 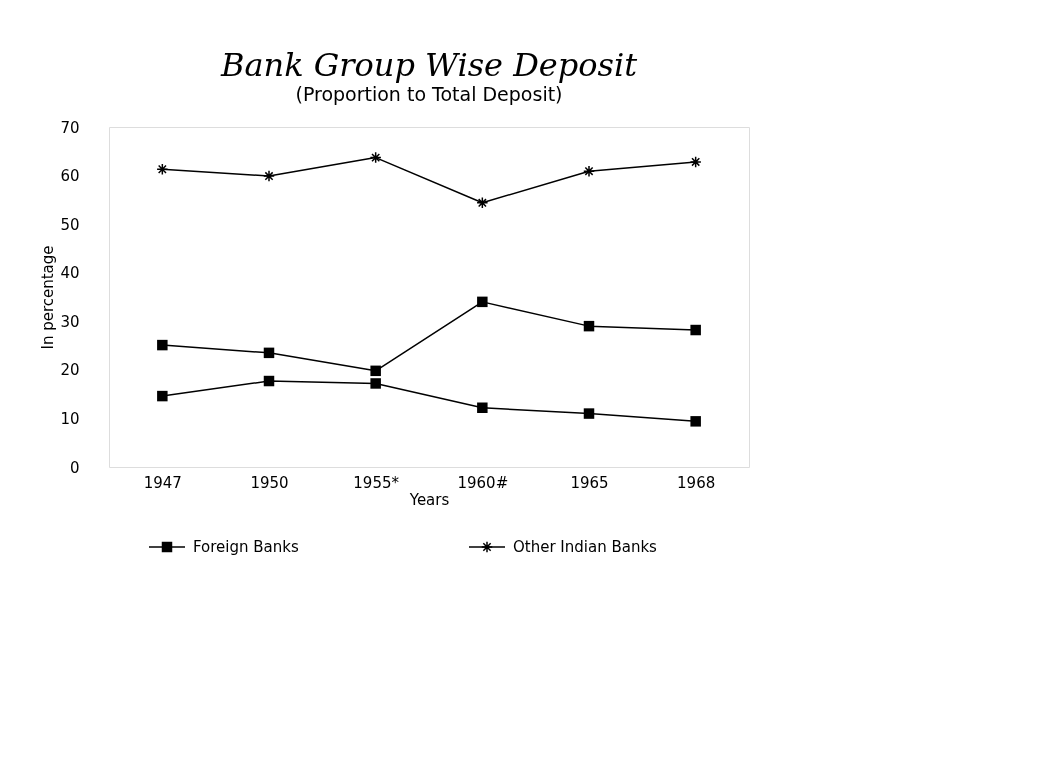 I want to click on y-axis-title: In percentage, so click(x=48, y=297).